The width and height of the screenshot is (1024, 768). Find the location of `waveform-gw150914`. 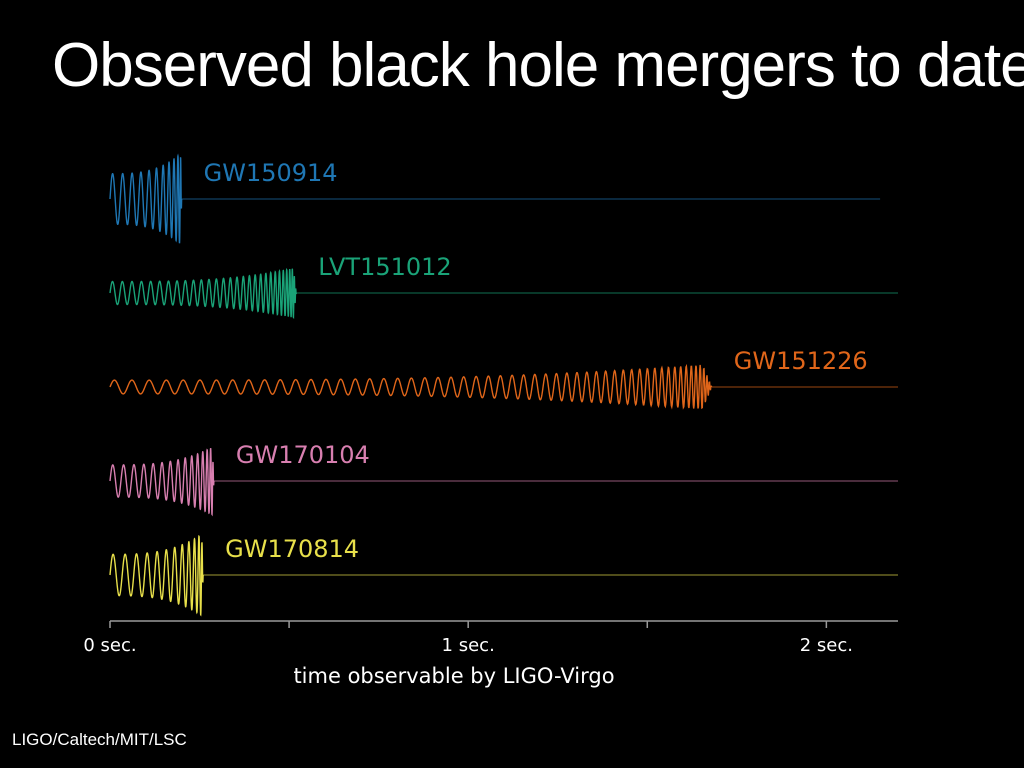

waveform-gw150914 is located at coordinates (146, 198).